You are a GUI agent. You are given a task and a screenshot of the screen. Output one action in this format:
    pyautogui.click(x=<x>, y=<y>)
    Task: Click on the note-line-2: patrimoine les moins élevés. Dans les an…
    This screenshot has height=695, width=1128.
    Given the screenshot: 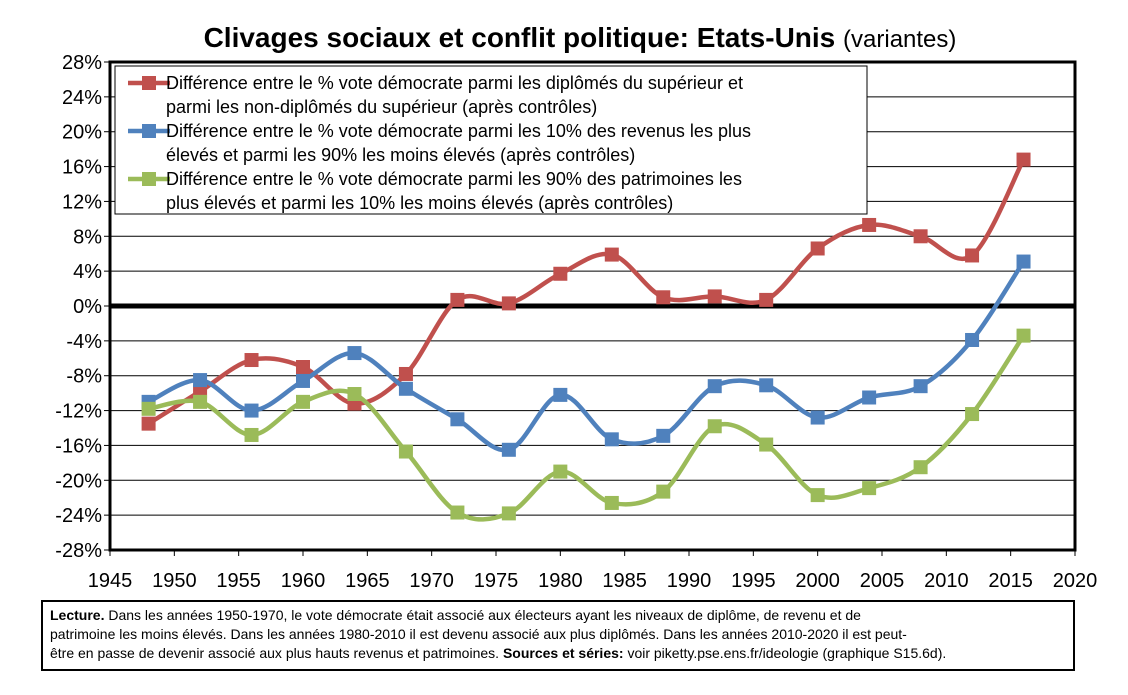 What is the action you would take?
    pyautogui.click(x=478, y=634)
    